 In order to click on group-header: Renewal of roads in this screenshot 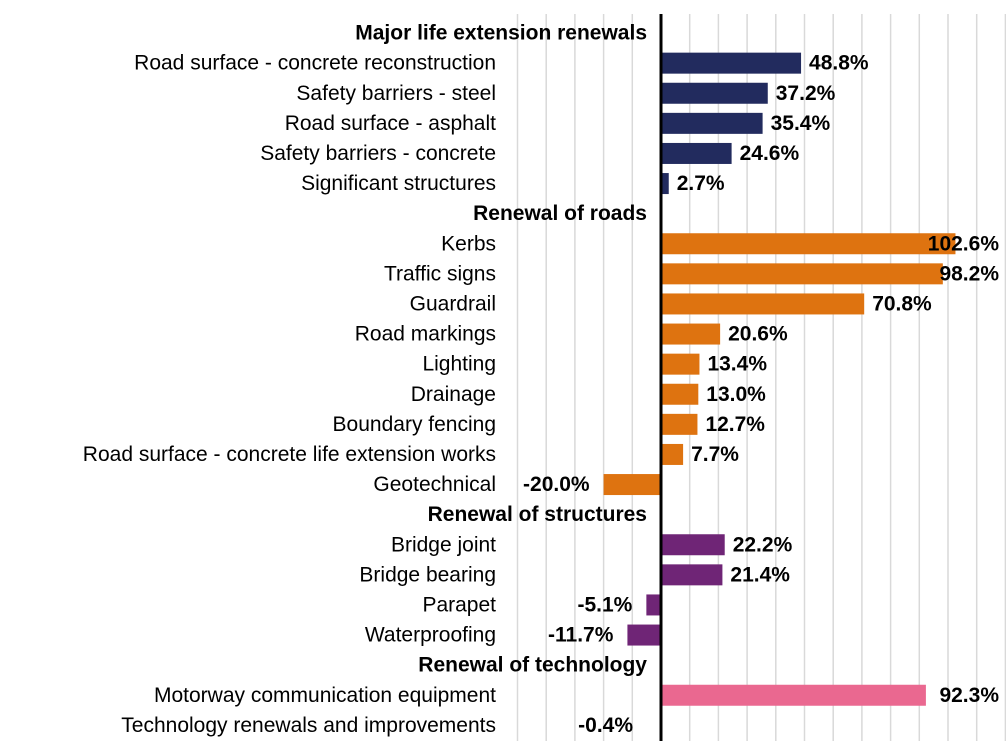, I will do `click(560, 213)`.